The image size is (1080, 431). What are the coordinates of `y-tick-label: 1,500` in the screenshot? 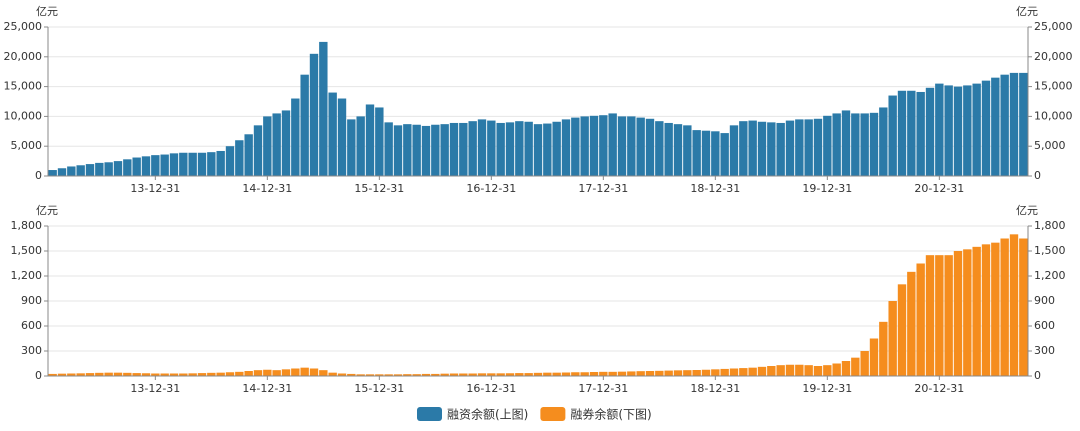 It's located at (27, 250).